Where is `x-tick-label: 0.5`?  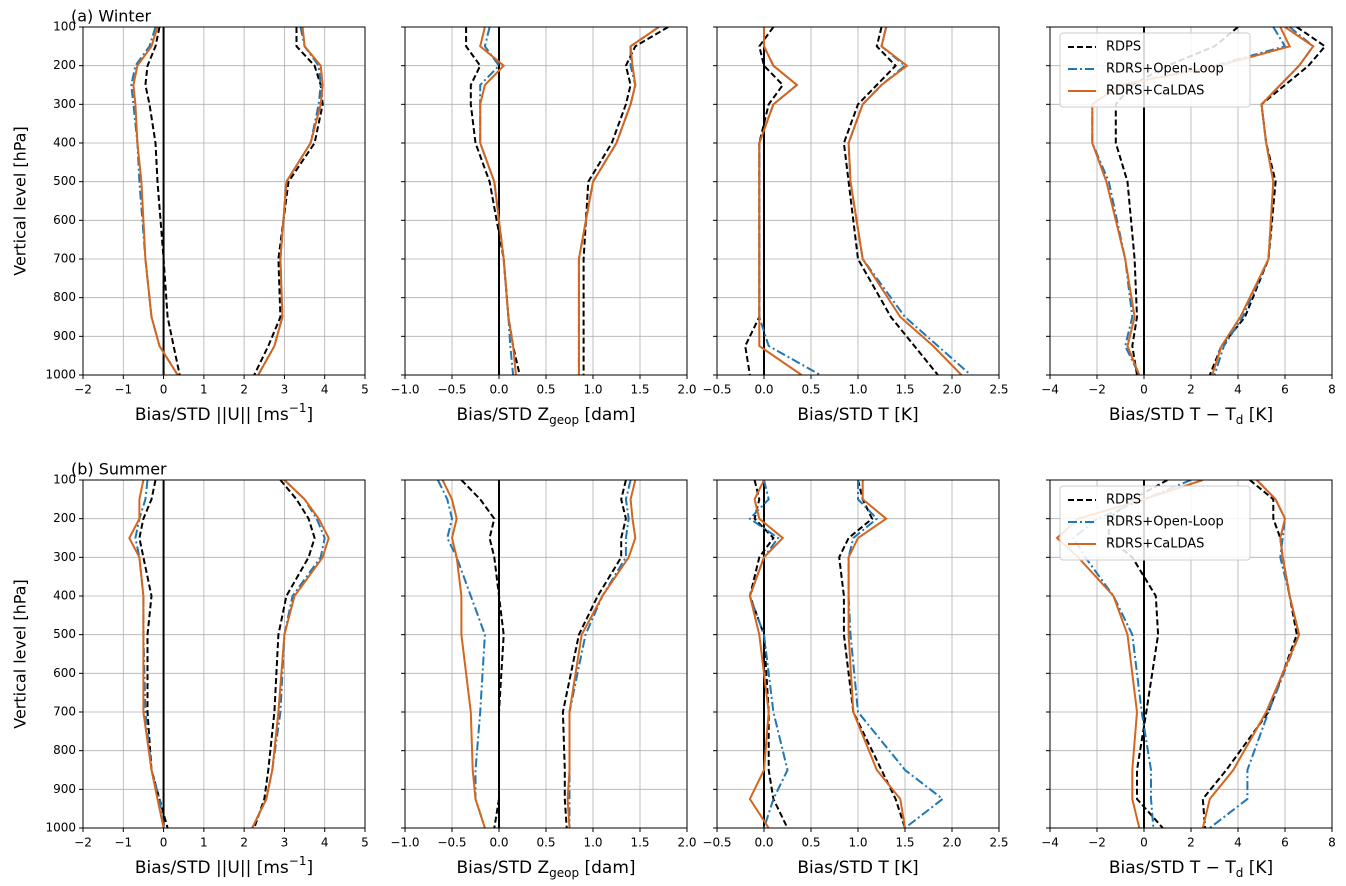 x-tick-label: 0.5 is located at coordinates (545, 390).